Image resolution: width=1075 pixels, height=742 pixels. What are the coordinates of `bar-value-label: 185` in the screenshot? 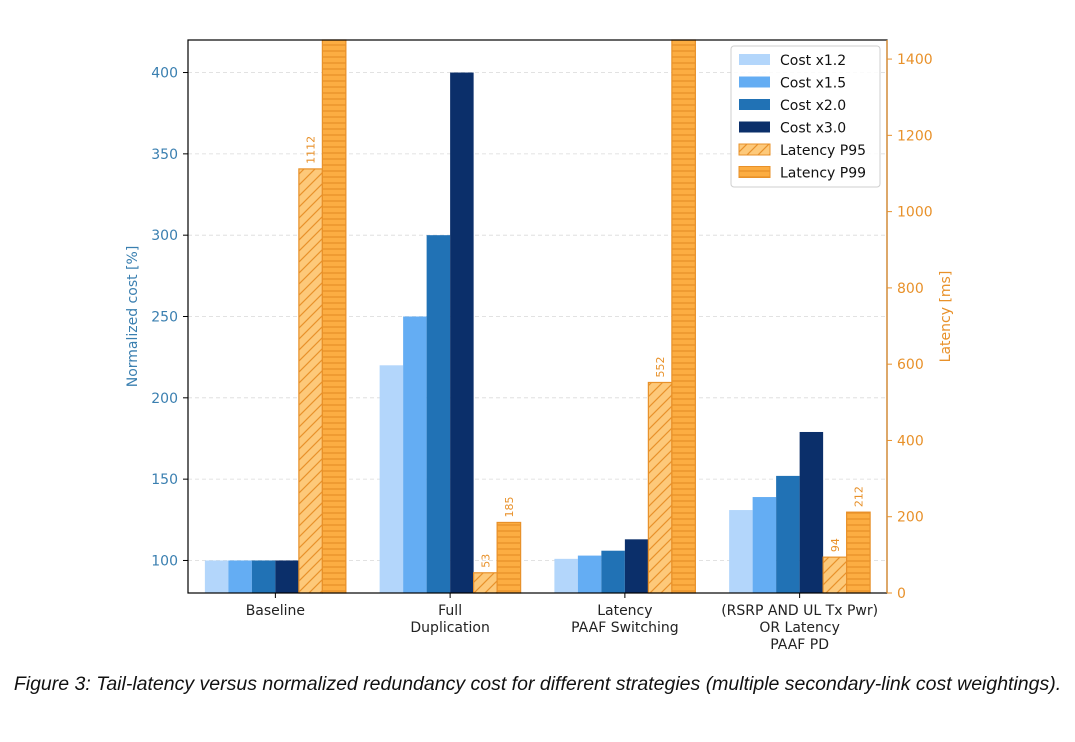 It's located at (509, 506).